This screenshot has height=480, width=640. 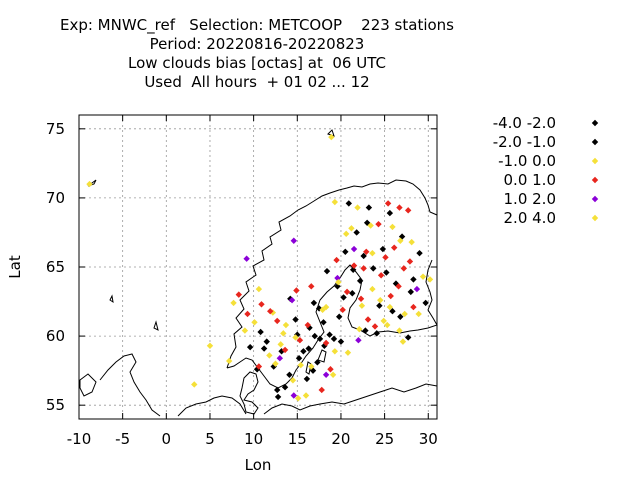 I want to click on title-line-3: Low clouds bias [octas] at 06 UTC, so click(x=257, y=63).